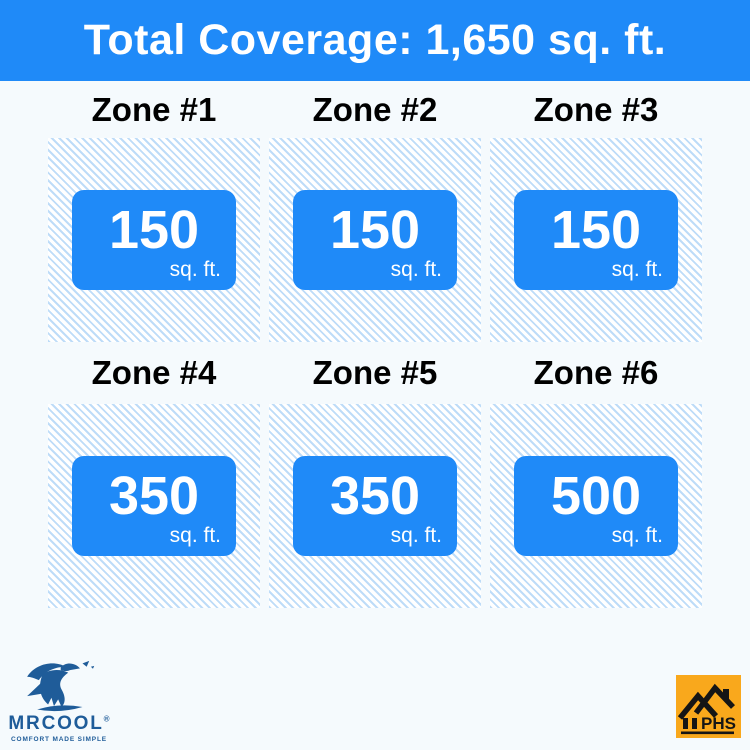  Describe the element at coordinates (718, 723) in the screenshot. I see `phs-name: PHS` at that location.